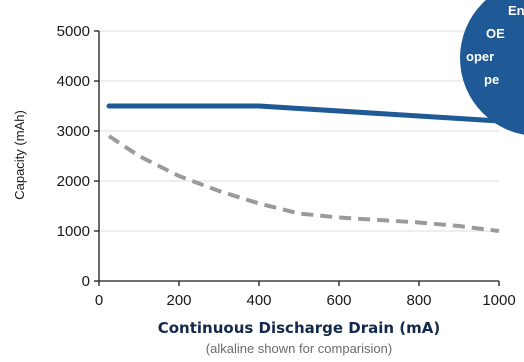 The width and height of the screenshot is (524, 362). Describe the element at coordinates (418, 300) in the screenshot. I see `x-tick-label: 800` at that location.